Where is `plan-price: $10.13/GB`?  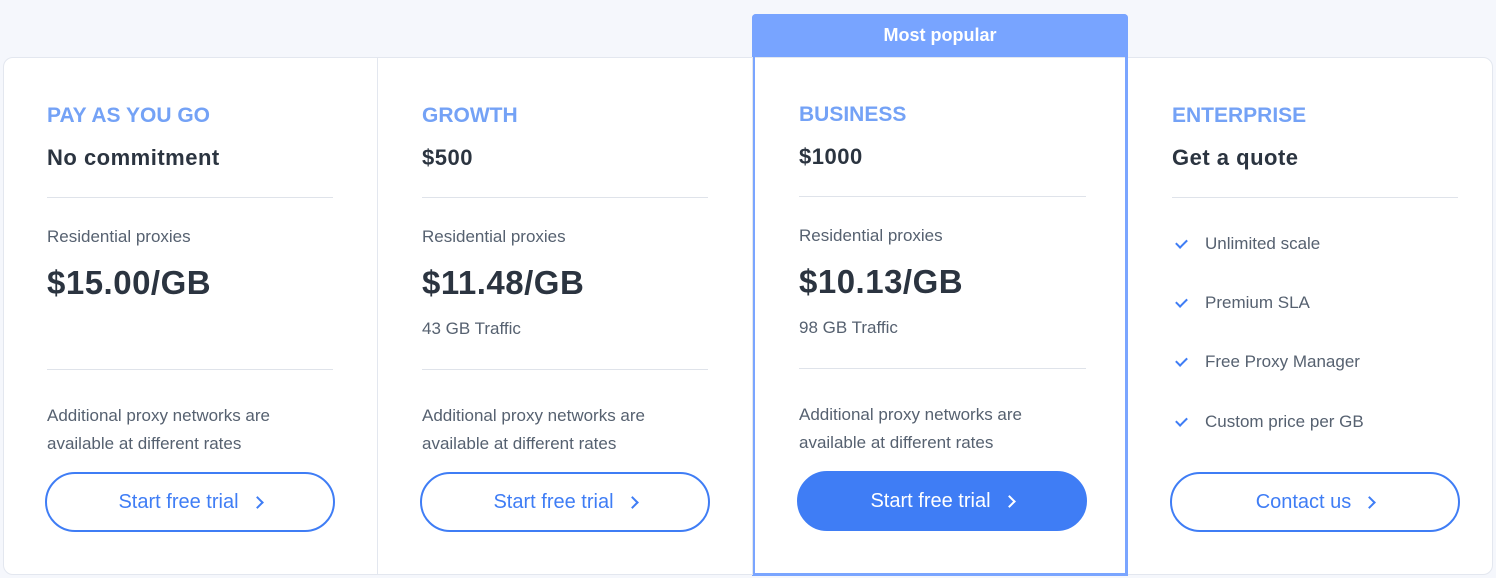 plan-price: $10.13/GB is located at coordinates (881, 281).